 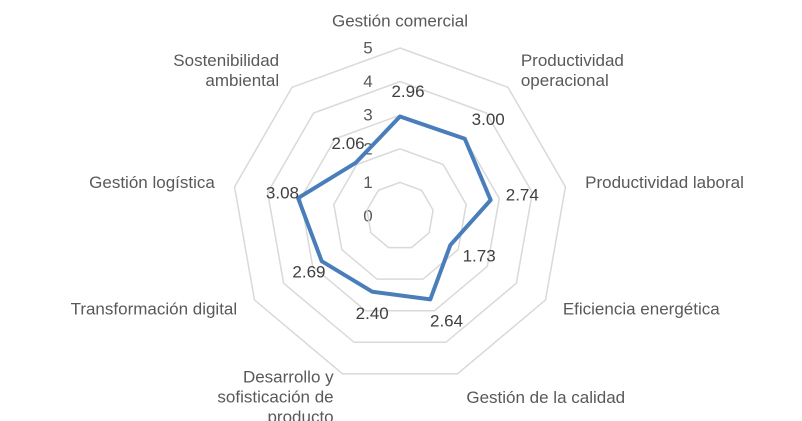 What do you see at coordinates (446, 320) in the screenshot?
I see `value-label: 2.64` at bounding box center [446, 320].